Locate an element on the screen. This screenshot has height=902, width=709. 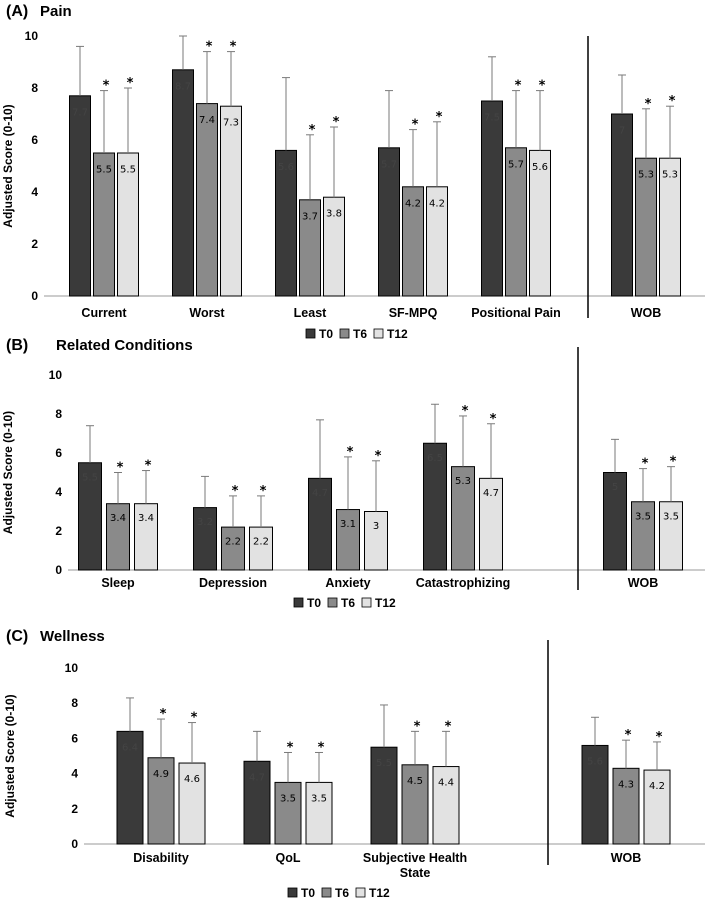
data-label: 7.7 is located at coordinates (80, 112).